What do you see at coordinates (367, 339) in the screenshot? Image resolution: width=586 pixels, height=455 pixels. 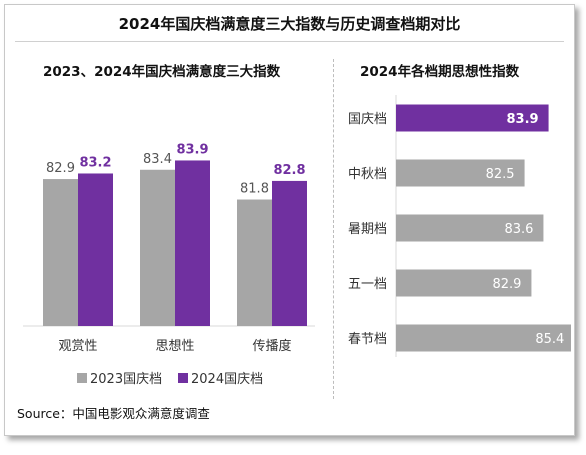 I see `y-tick-label: 春节档` at bounding box center [367, 339].